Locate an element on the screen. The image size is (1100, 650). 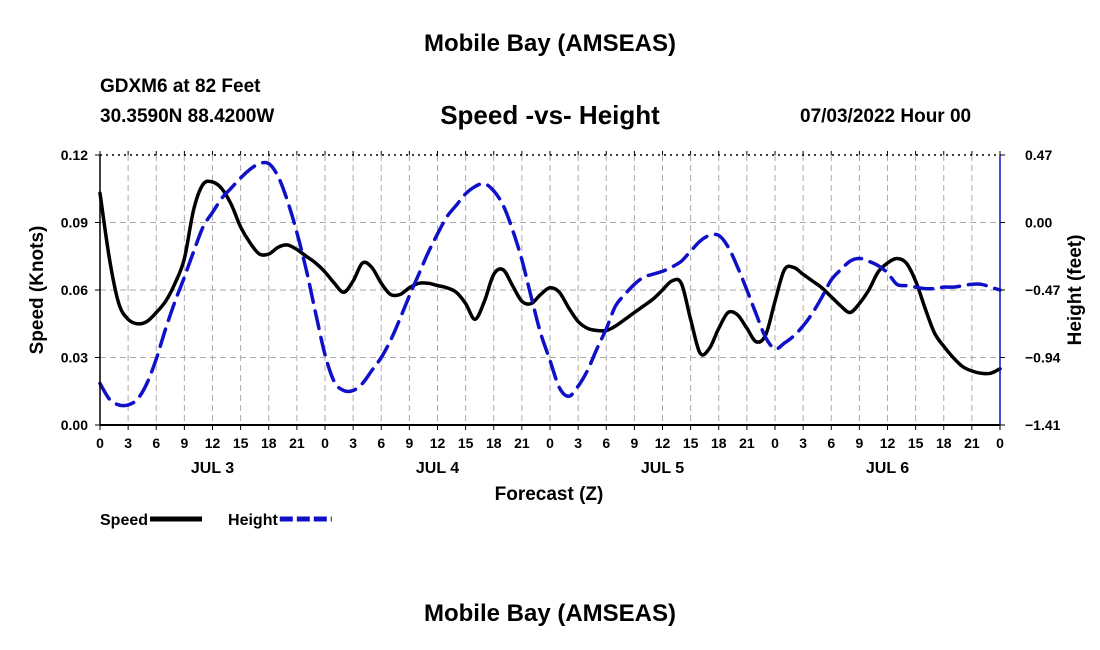
y-left-tick-label: 0.03 is located at coordinates (74, 358).